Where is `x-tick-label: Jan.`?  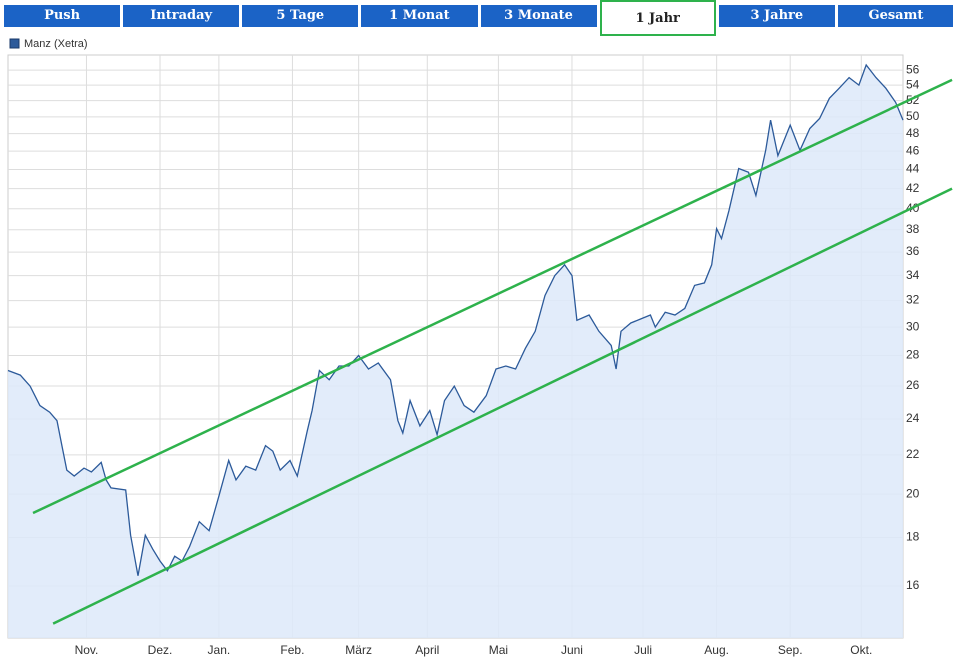
x-tick-label: Jan. is located at coordinates (219, 650).